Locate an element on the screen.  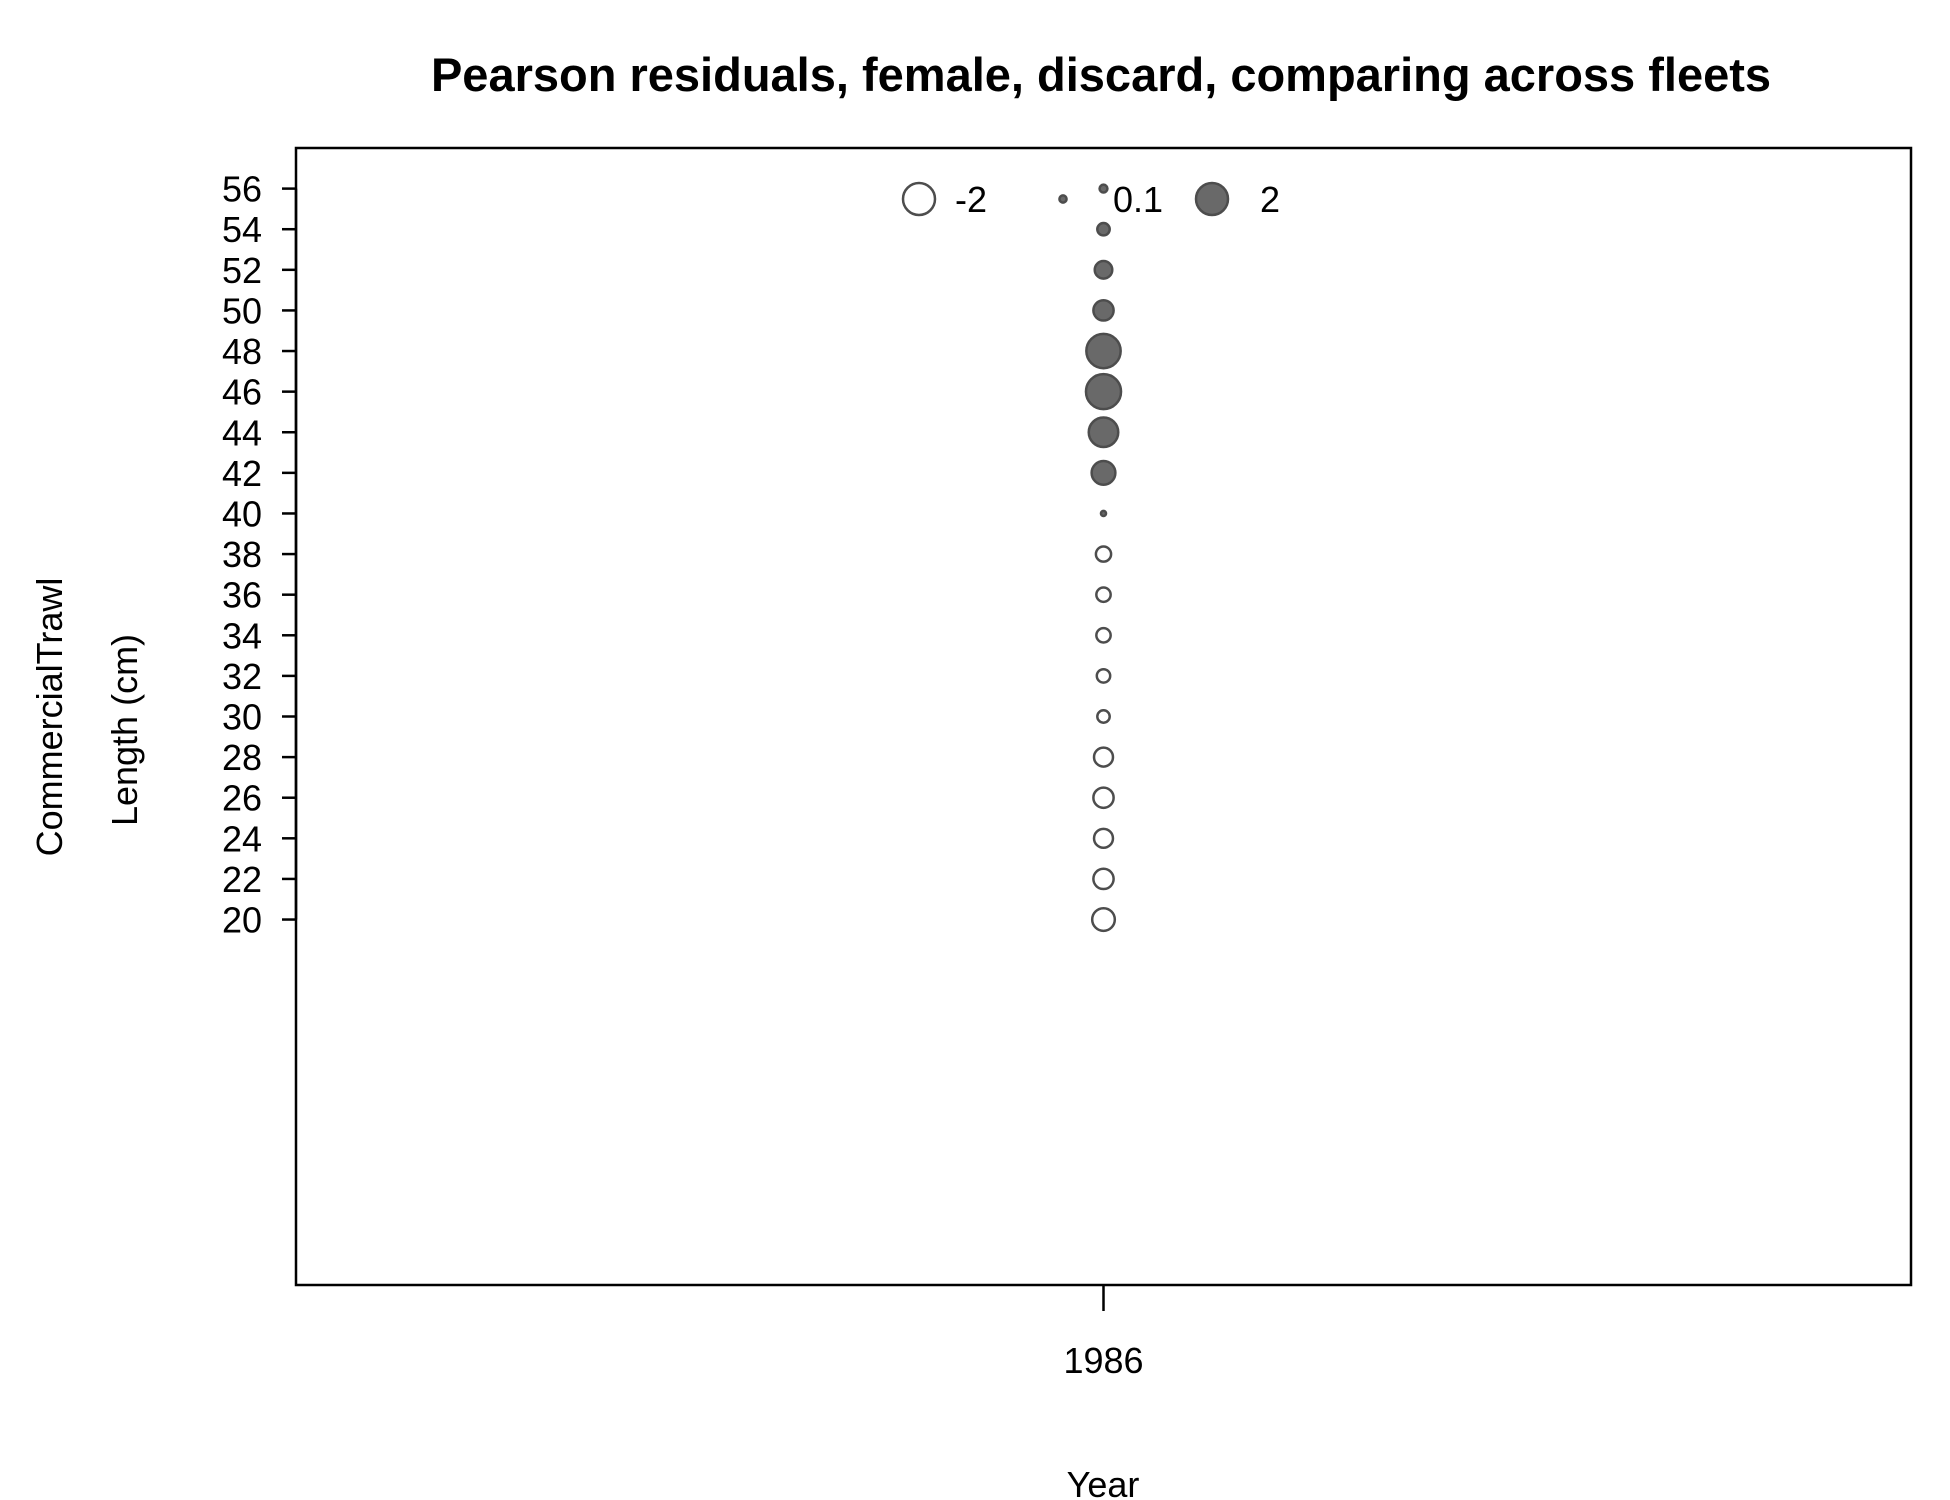
y-tick-label: 48 is located at coordinates (242, 351).